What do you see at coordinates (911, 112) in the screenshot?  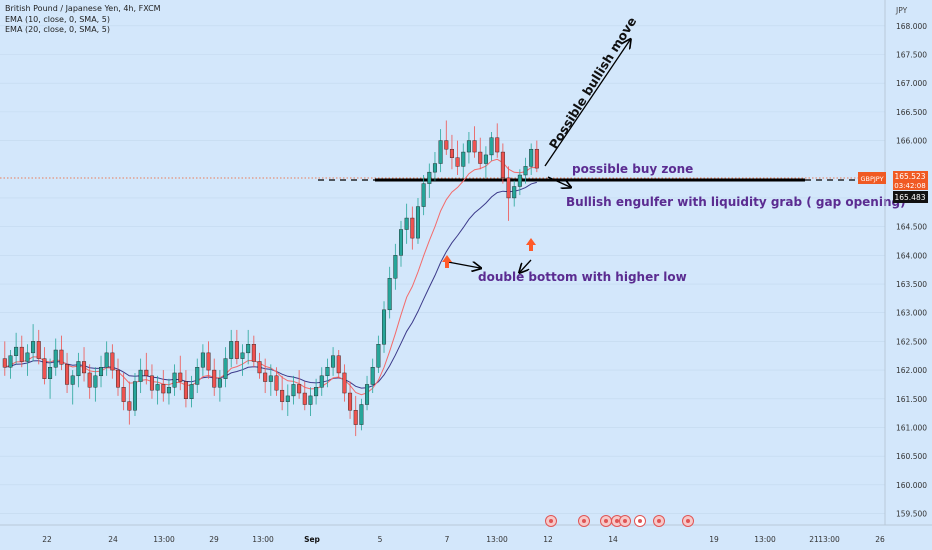 I see `price-tick-label: 166.500` at bounding box center [911, 112].